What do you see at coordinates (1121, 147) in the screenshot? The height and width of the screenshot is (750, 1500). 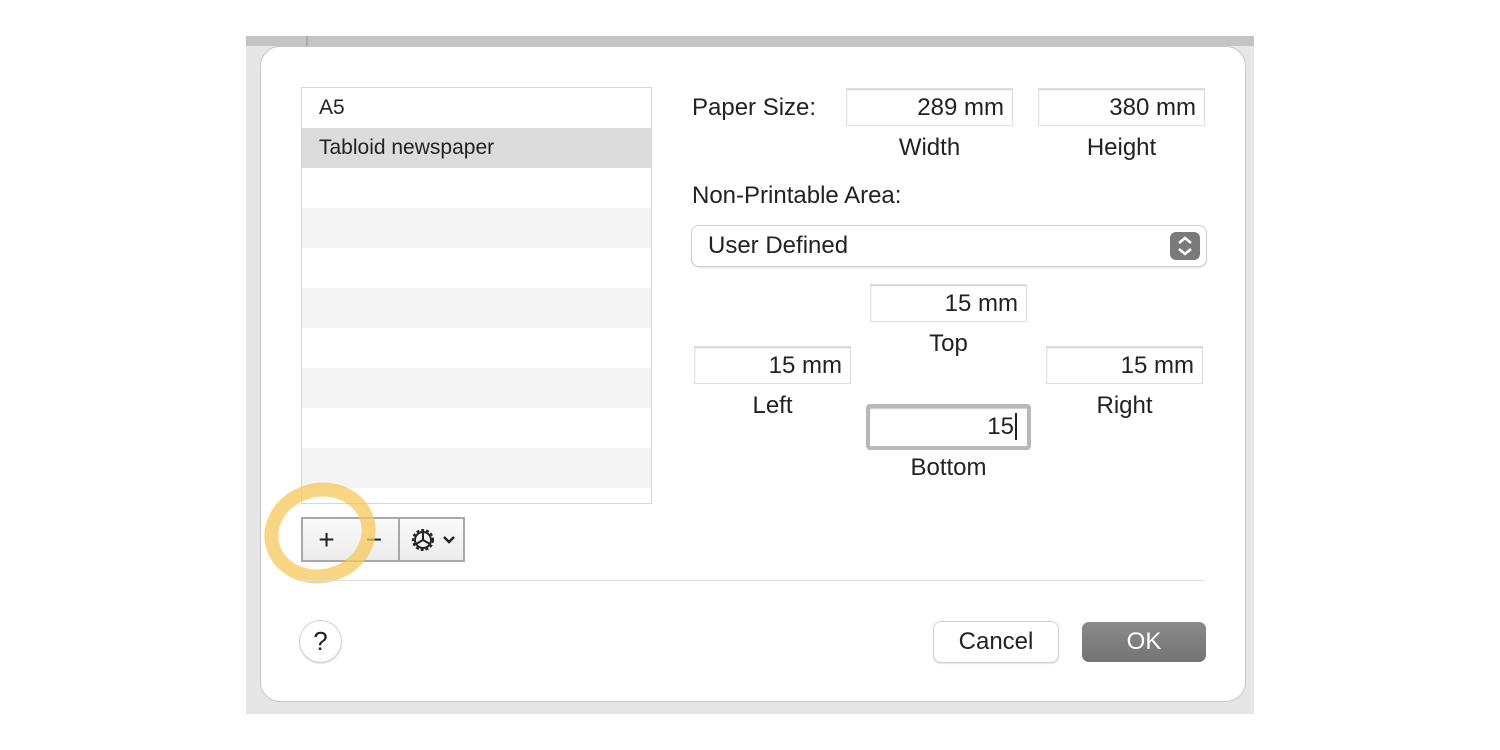 I see `height-label: Height` at bounding box center [1121, 147].